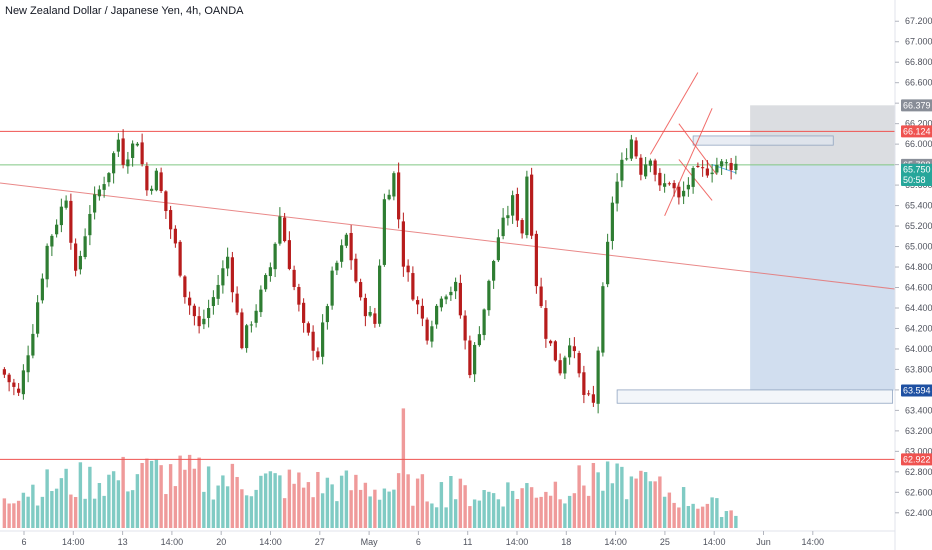  What do you see at coordinates (822, 248) in the screenshot?
I see `position-tool` at bounding box center [822, 248].